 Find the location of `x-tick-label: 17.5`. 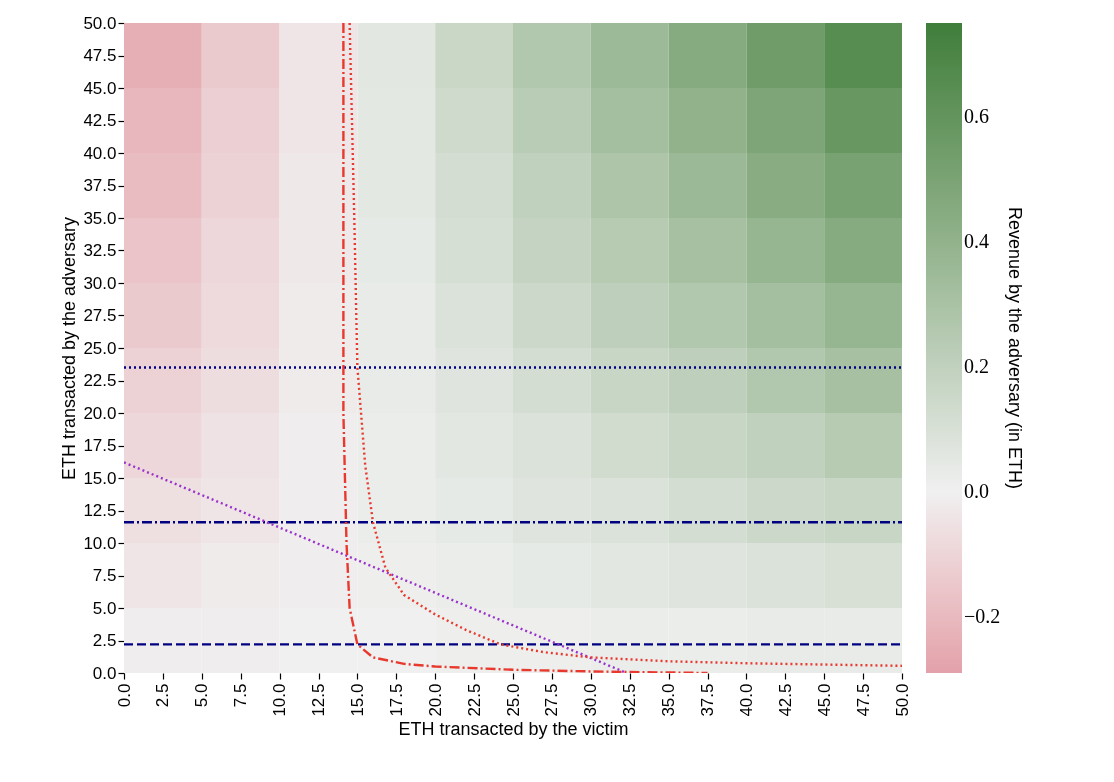

x-tick-label: 17.5 is located at coordinates (396, 700).